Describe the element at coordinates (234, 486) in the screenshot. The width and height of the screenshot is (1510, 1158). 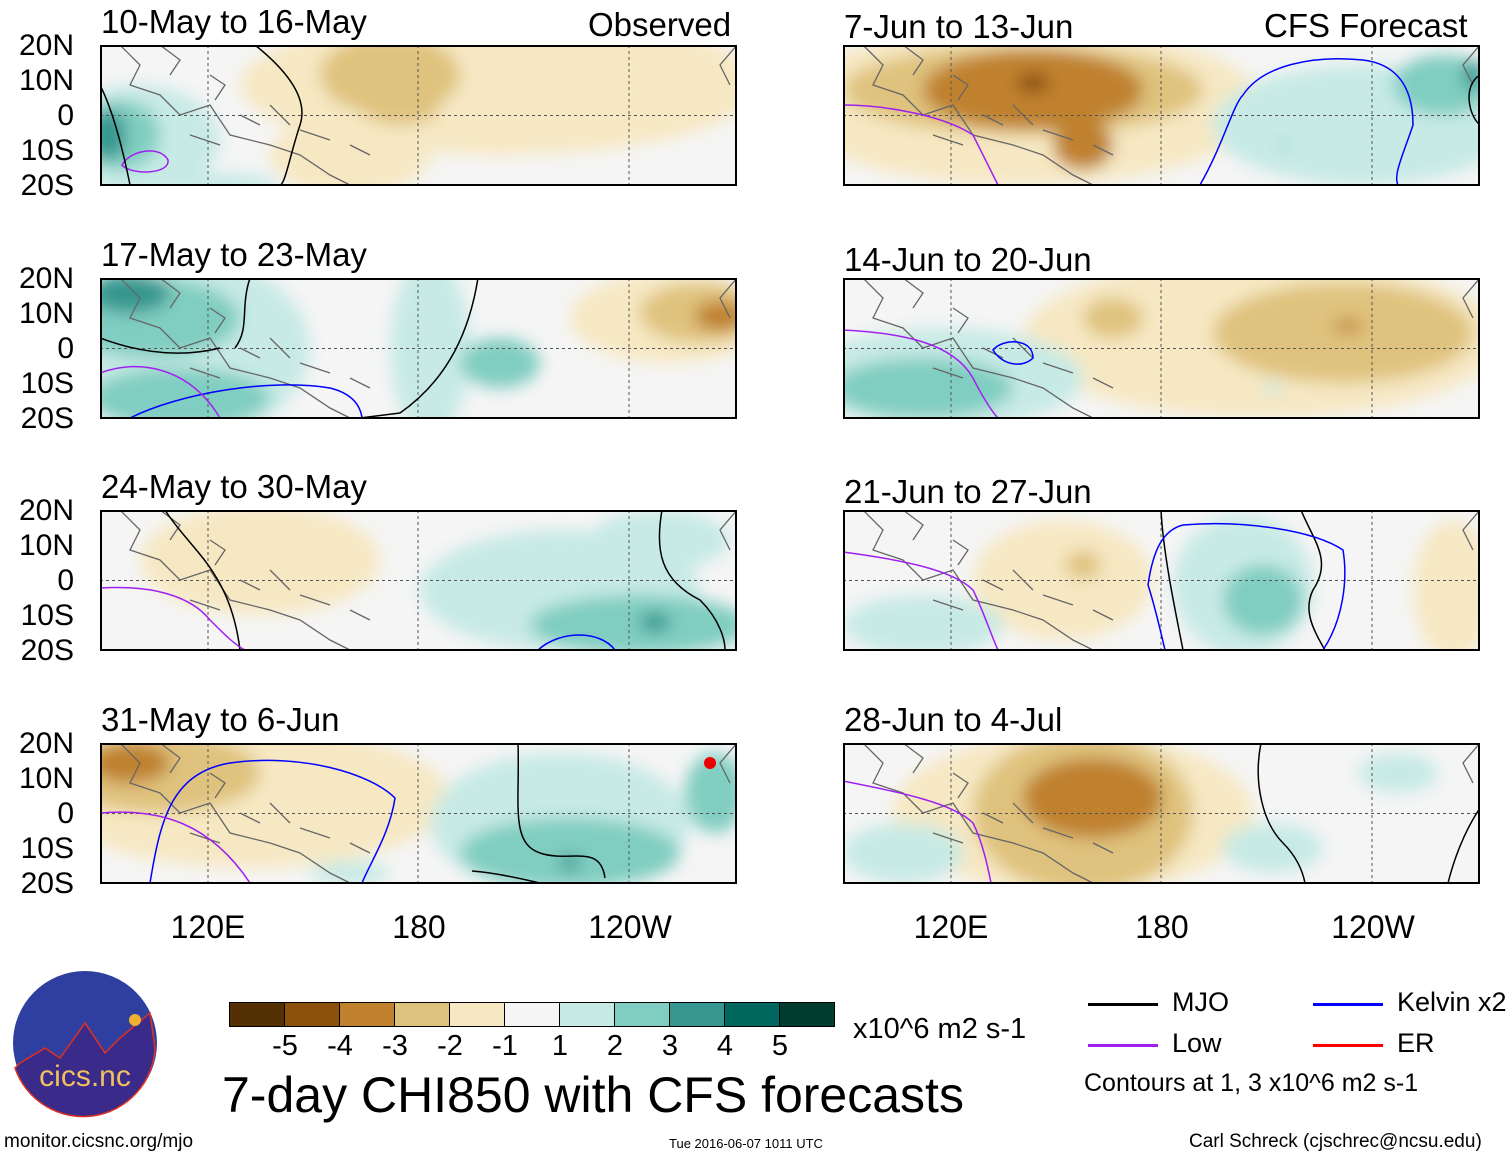
I see `panel-title: 24-May to 30-May` at that location.